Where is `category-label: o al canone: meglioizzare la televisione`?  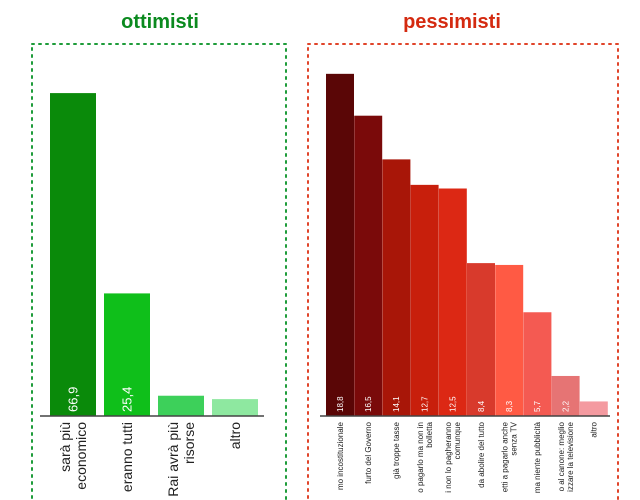 category-label: o al canone: meglioizzare la televisione is located at coordinates (566, 456).